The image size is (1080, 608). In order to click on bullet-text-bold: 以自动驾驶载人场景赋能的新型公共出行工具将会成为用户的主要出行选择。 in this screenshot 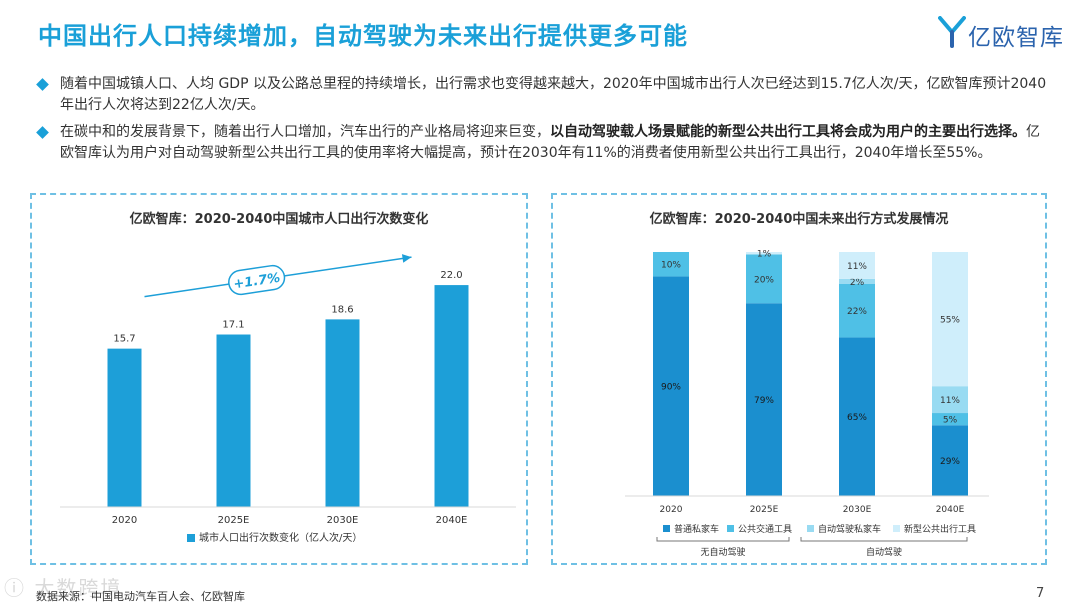, I will do `click(788, 132)`.